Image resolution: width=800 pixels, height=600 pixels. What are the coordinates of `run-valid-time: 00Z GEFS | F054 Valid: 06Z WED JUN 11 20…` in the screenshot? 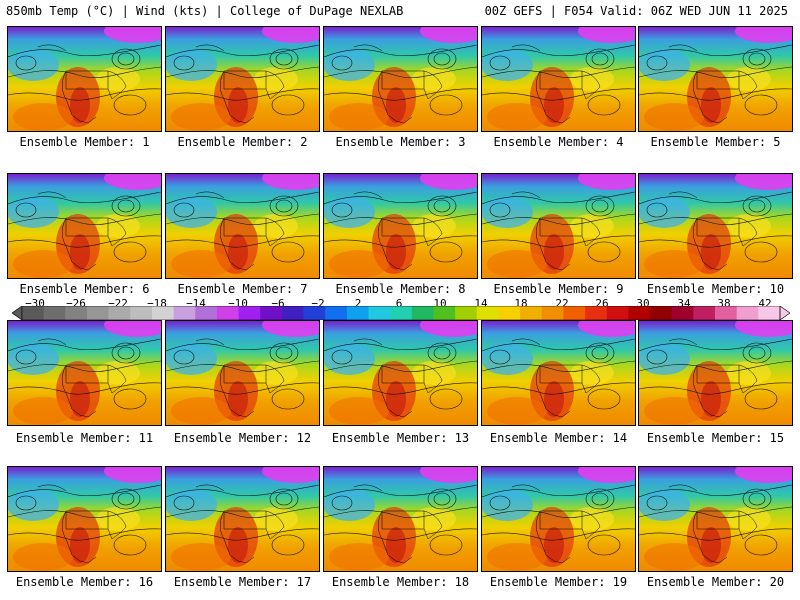 It's located at (636, 11).